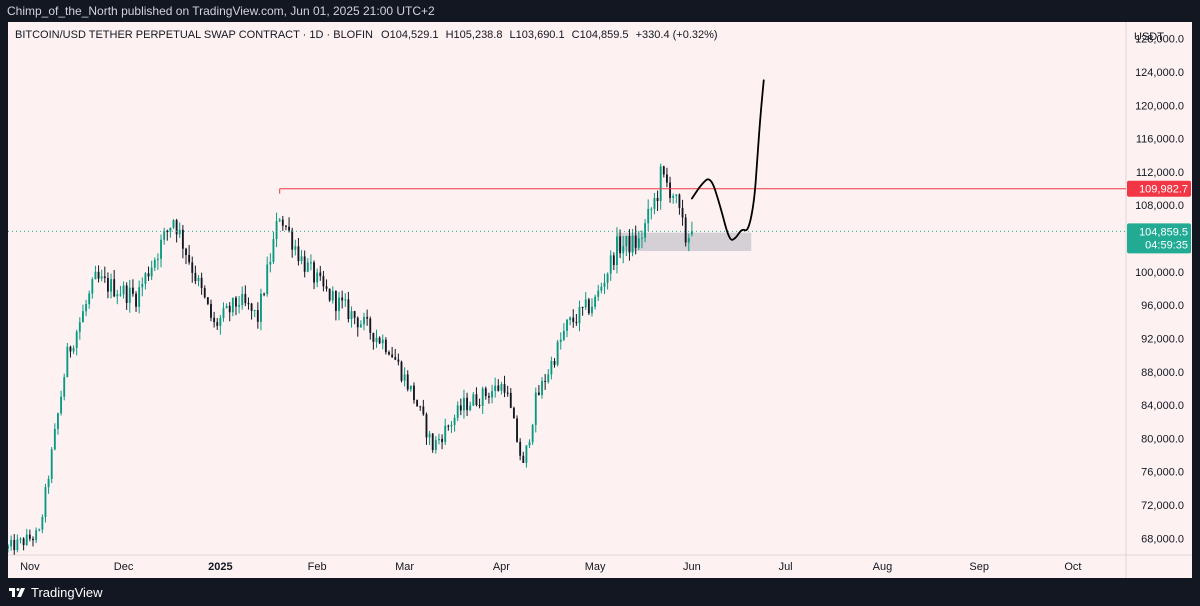 Image resolution: width=1200 pixels, height=606 pixels. Describe the element at coordinates (550, 567) in the screenshot. I see `time-axis: Nov Dec 2025 Feb Mar Apr May Jun Jul Aug Sep Oct` at that location.